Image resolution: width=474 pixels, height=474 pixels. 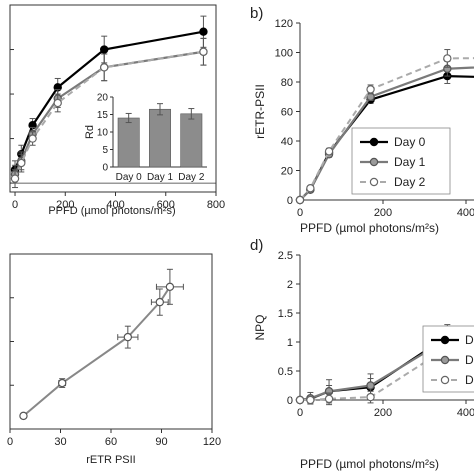 I want to click on legend: Da Da Da, so click(x=448, y=359).